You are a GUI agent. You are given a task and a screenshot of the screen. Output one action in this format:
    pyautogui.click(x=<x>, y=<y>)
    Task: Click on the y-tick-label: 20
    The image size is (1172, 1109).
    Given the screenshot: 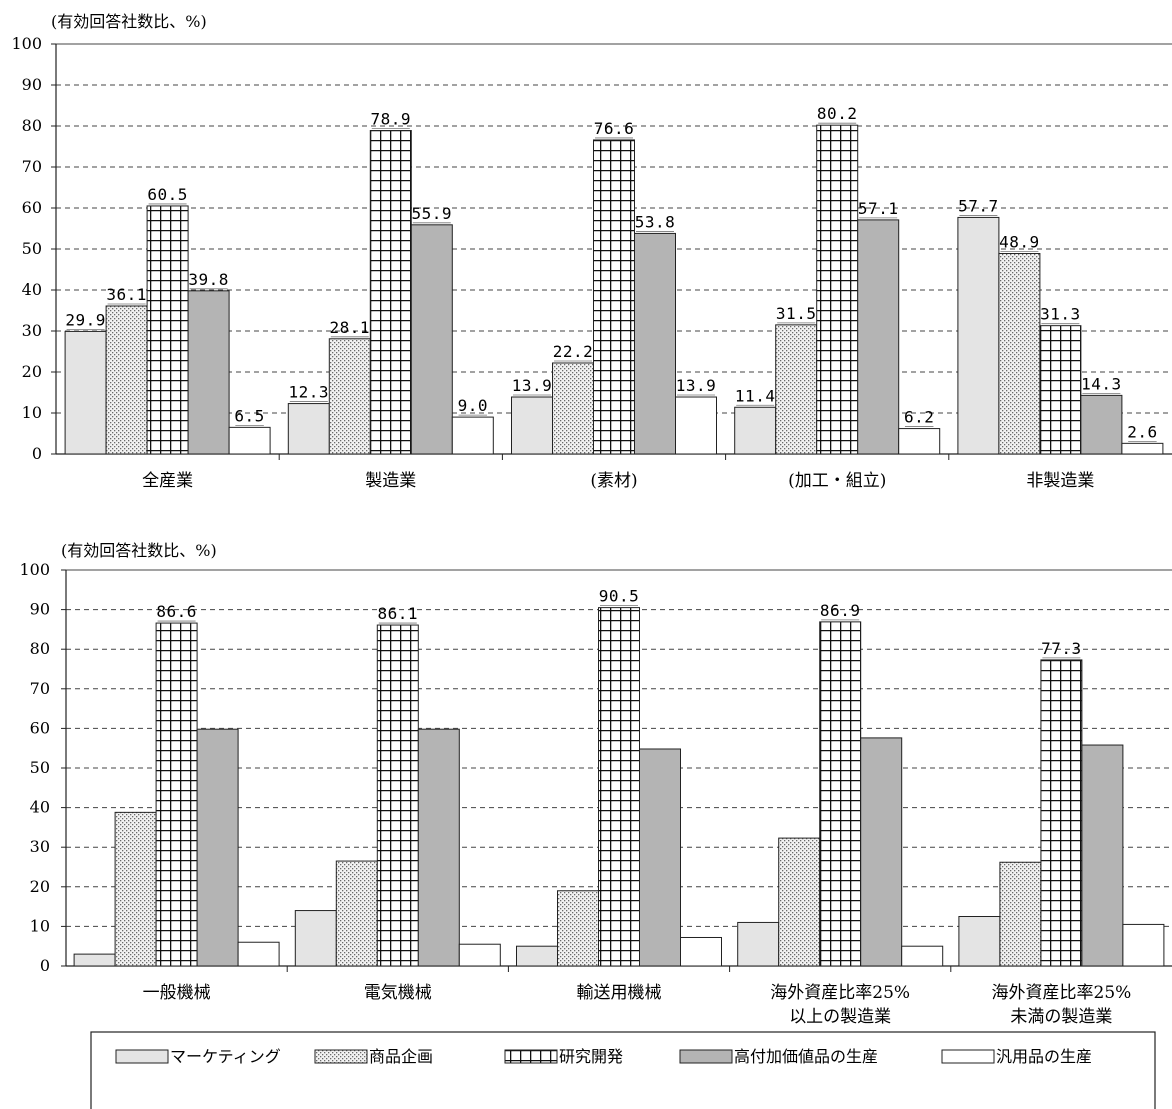 What is the action you would take?
    pyautogui.click(x=32, y=371)
    